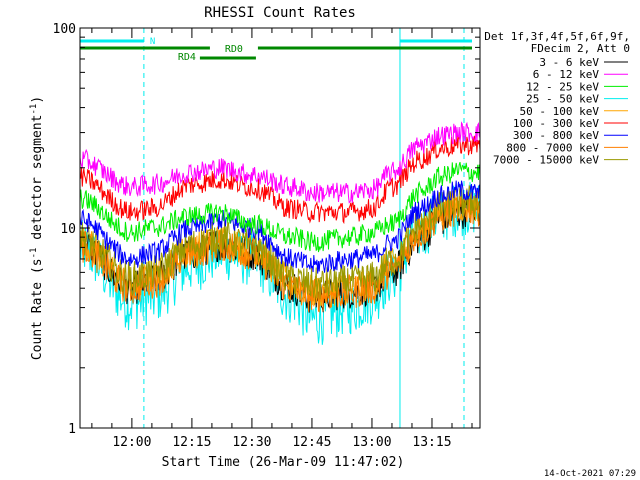  What do you see at coordinates (556, 123) in the screenshot?
I see `legend-entry-label: 100 - 300 keV` at bounding box center [556, 123].